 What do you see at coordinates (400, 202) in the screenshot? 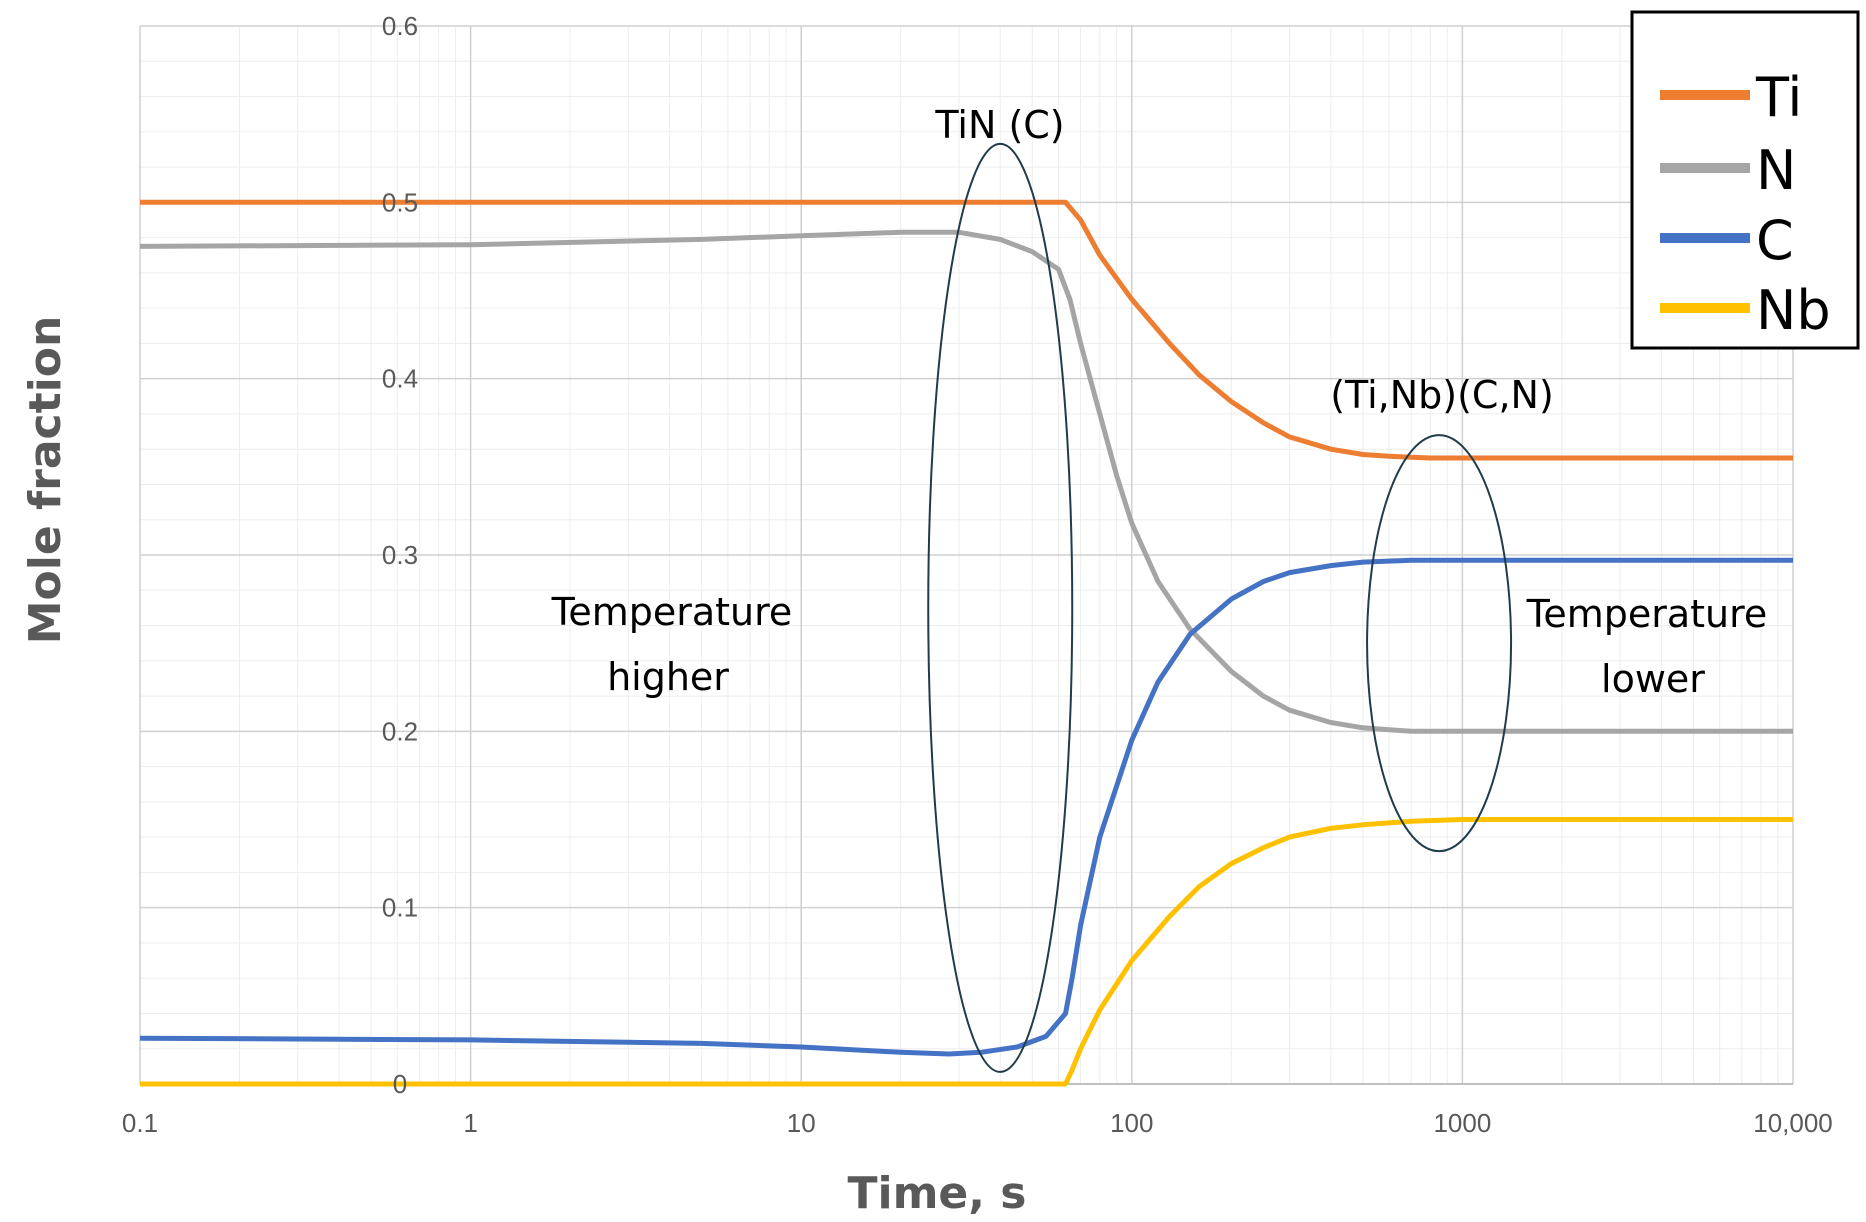
I see `y-tick-label: 0.5` at bounding box center [400, 202].